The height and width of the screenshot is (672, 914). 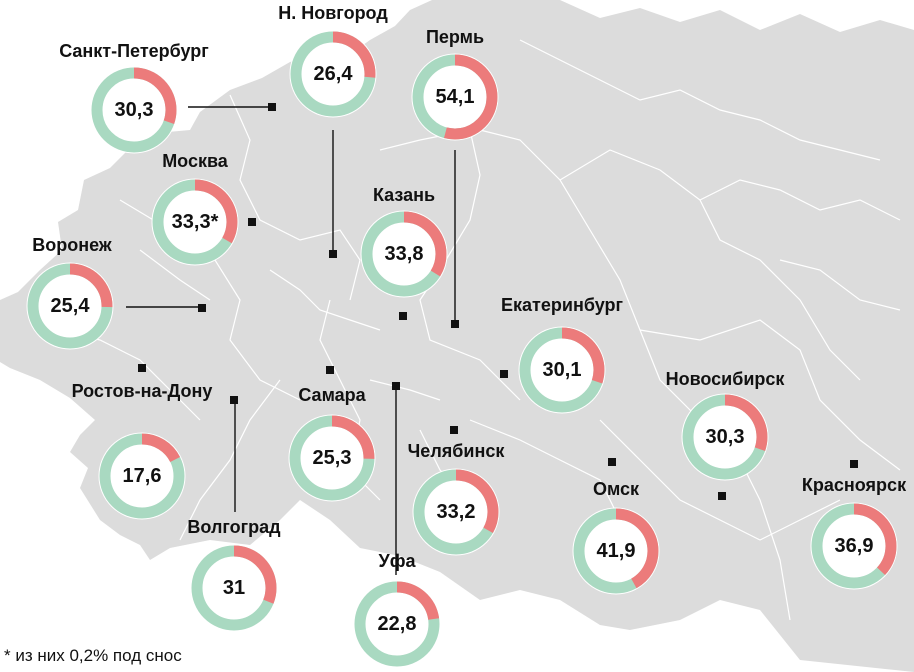 I want to click on ring-share-voronezh, so click(x=70, y=306).